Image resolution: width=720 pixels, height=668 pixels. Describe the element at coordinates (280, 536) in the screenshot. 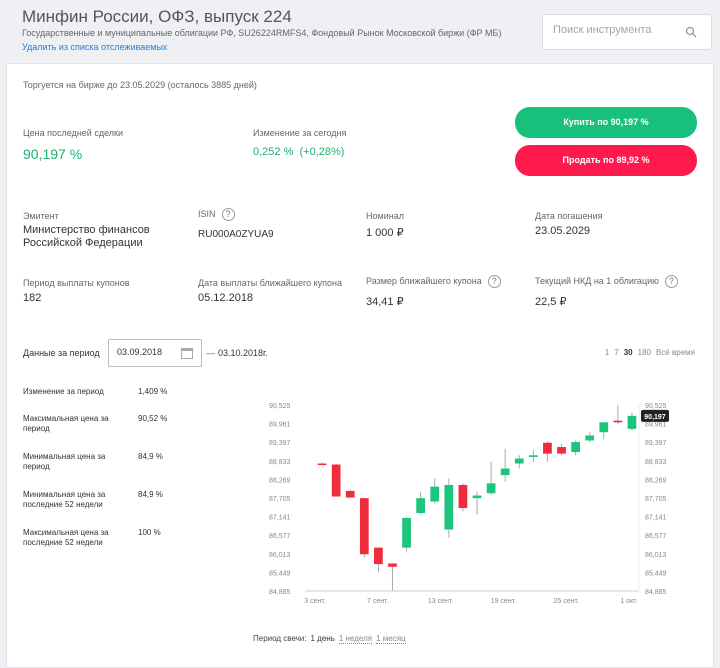

I see `y-tick-label-left: 86,577` at that location.